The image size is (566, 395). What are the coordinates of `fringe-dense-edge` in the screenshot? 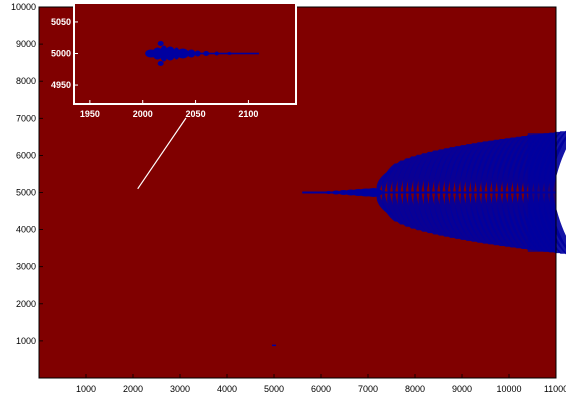 It's located at (541, 192).